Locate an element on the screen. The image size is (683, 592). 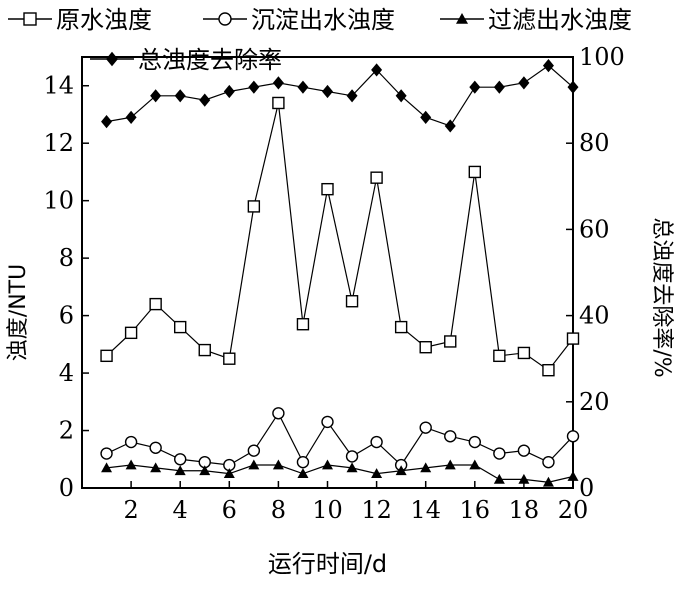
y-right-tick-label: 60 is located at coordinates (594, 229).